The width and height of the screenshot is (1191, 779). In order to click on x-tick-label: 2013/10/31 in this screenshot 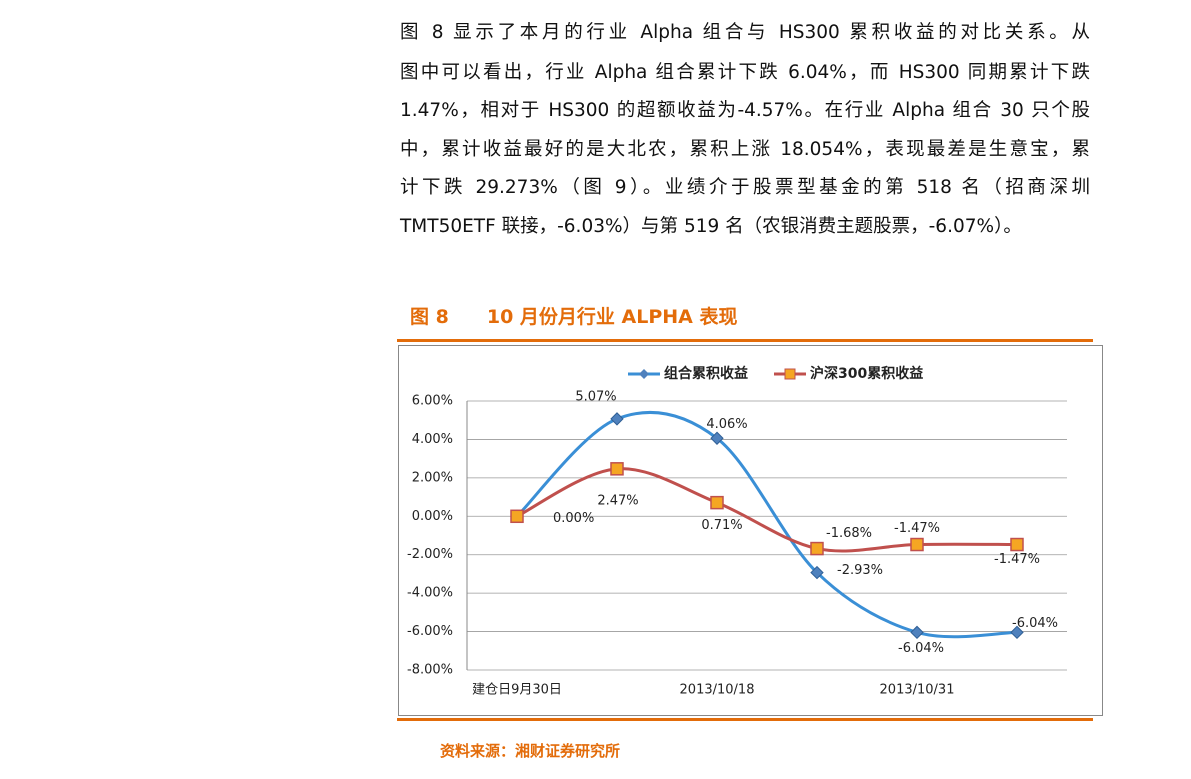, I will do `click(917, 690)`.